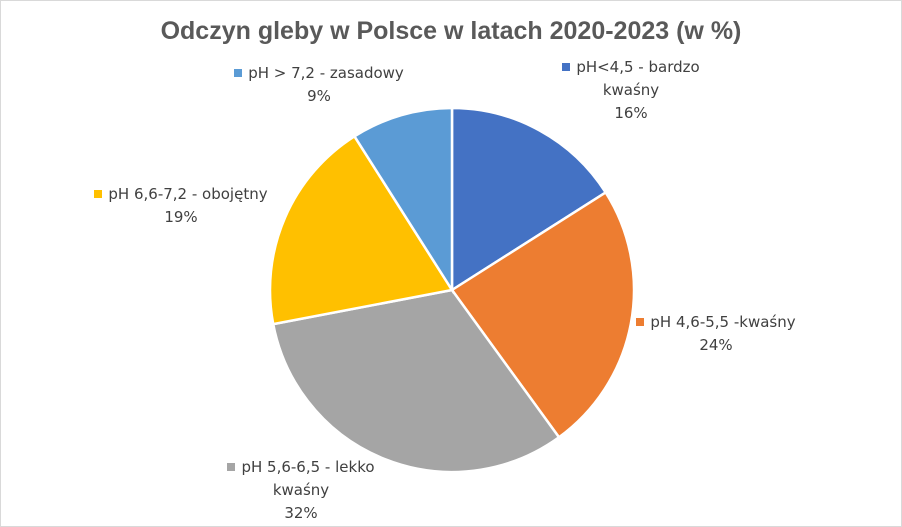 The height and width of the screenshot is (527, 902). What do you see at coordinates (326, 73) in the screenshot?
I see `category-label: pH > 7,2 - zasadowy` at bounding box center [326, 73].